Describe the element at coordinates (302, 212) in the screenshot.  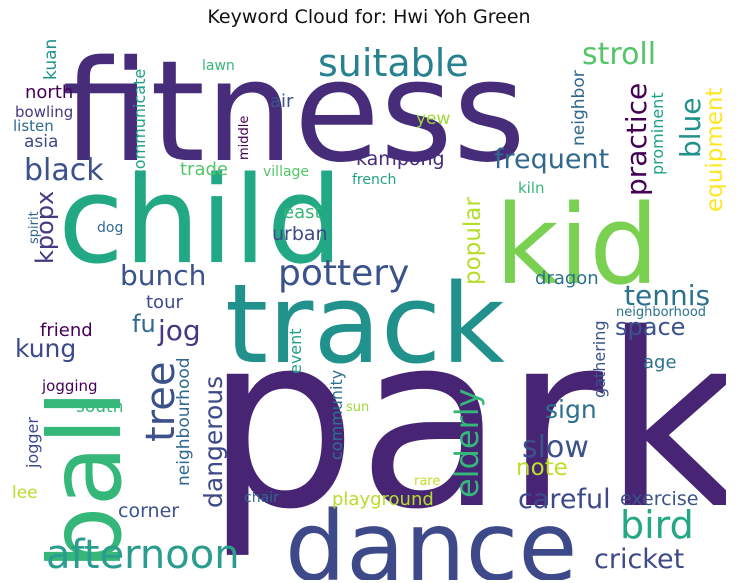
I see `word-east: east` at that location.